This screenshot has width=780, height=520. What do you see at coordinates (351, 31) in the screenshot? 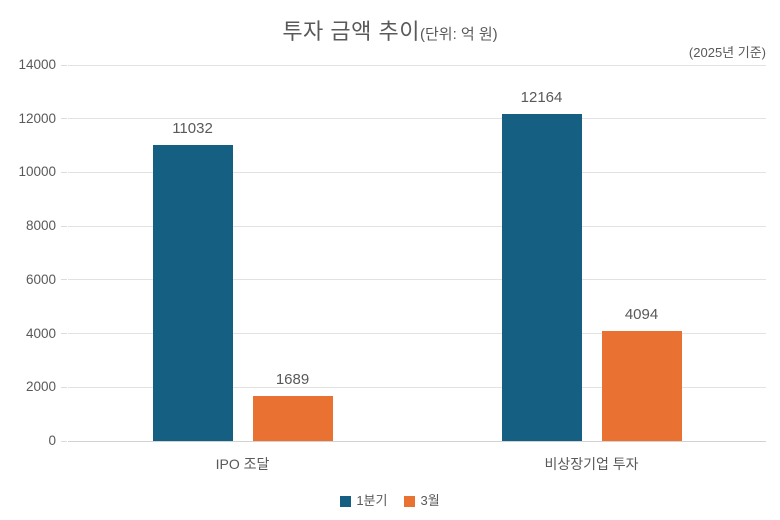
I see `chart-title-text: 투자 금액 추이` at bounding box center [351, 31].